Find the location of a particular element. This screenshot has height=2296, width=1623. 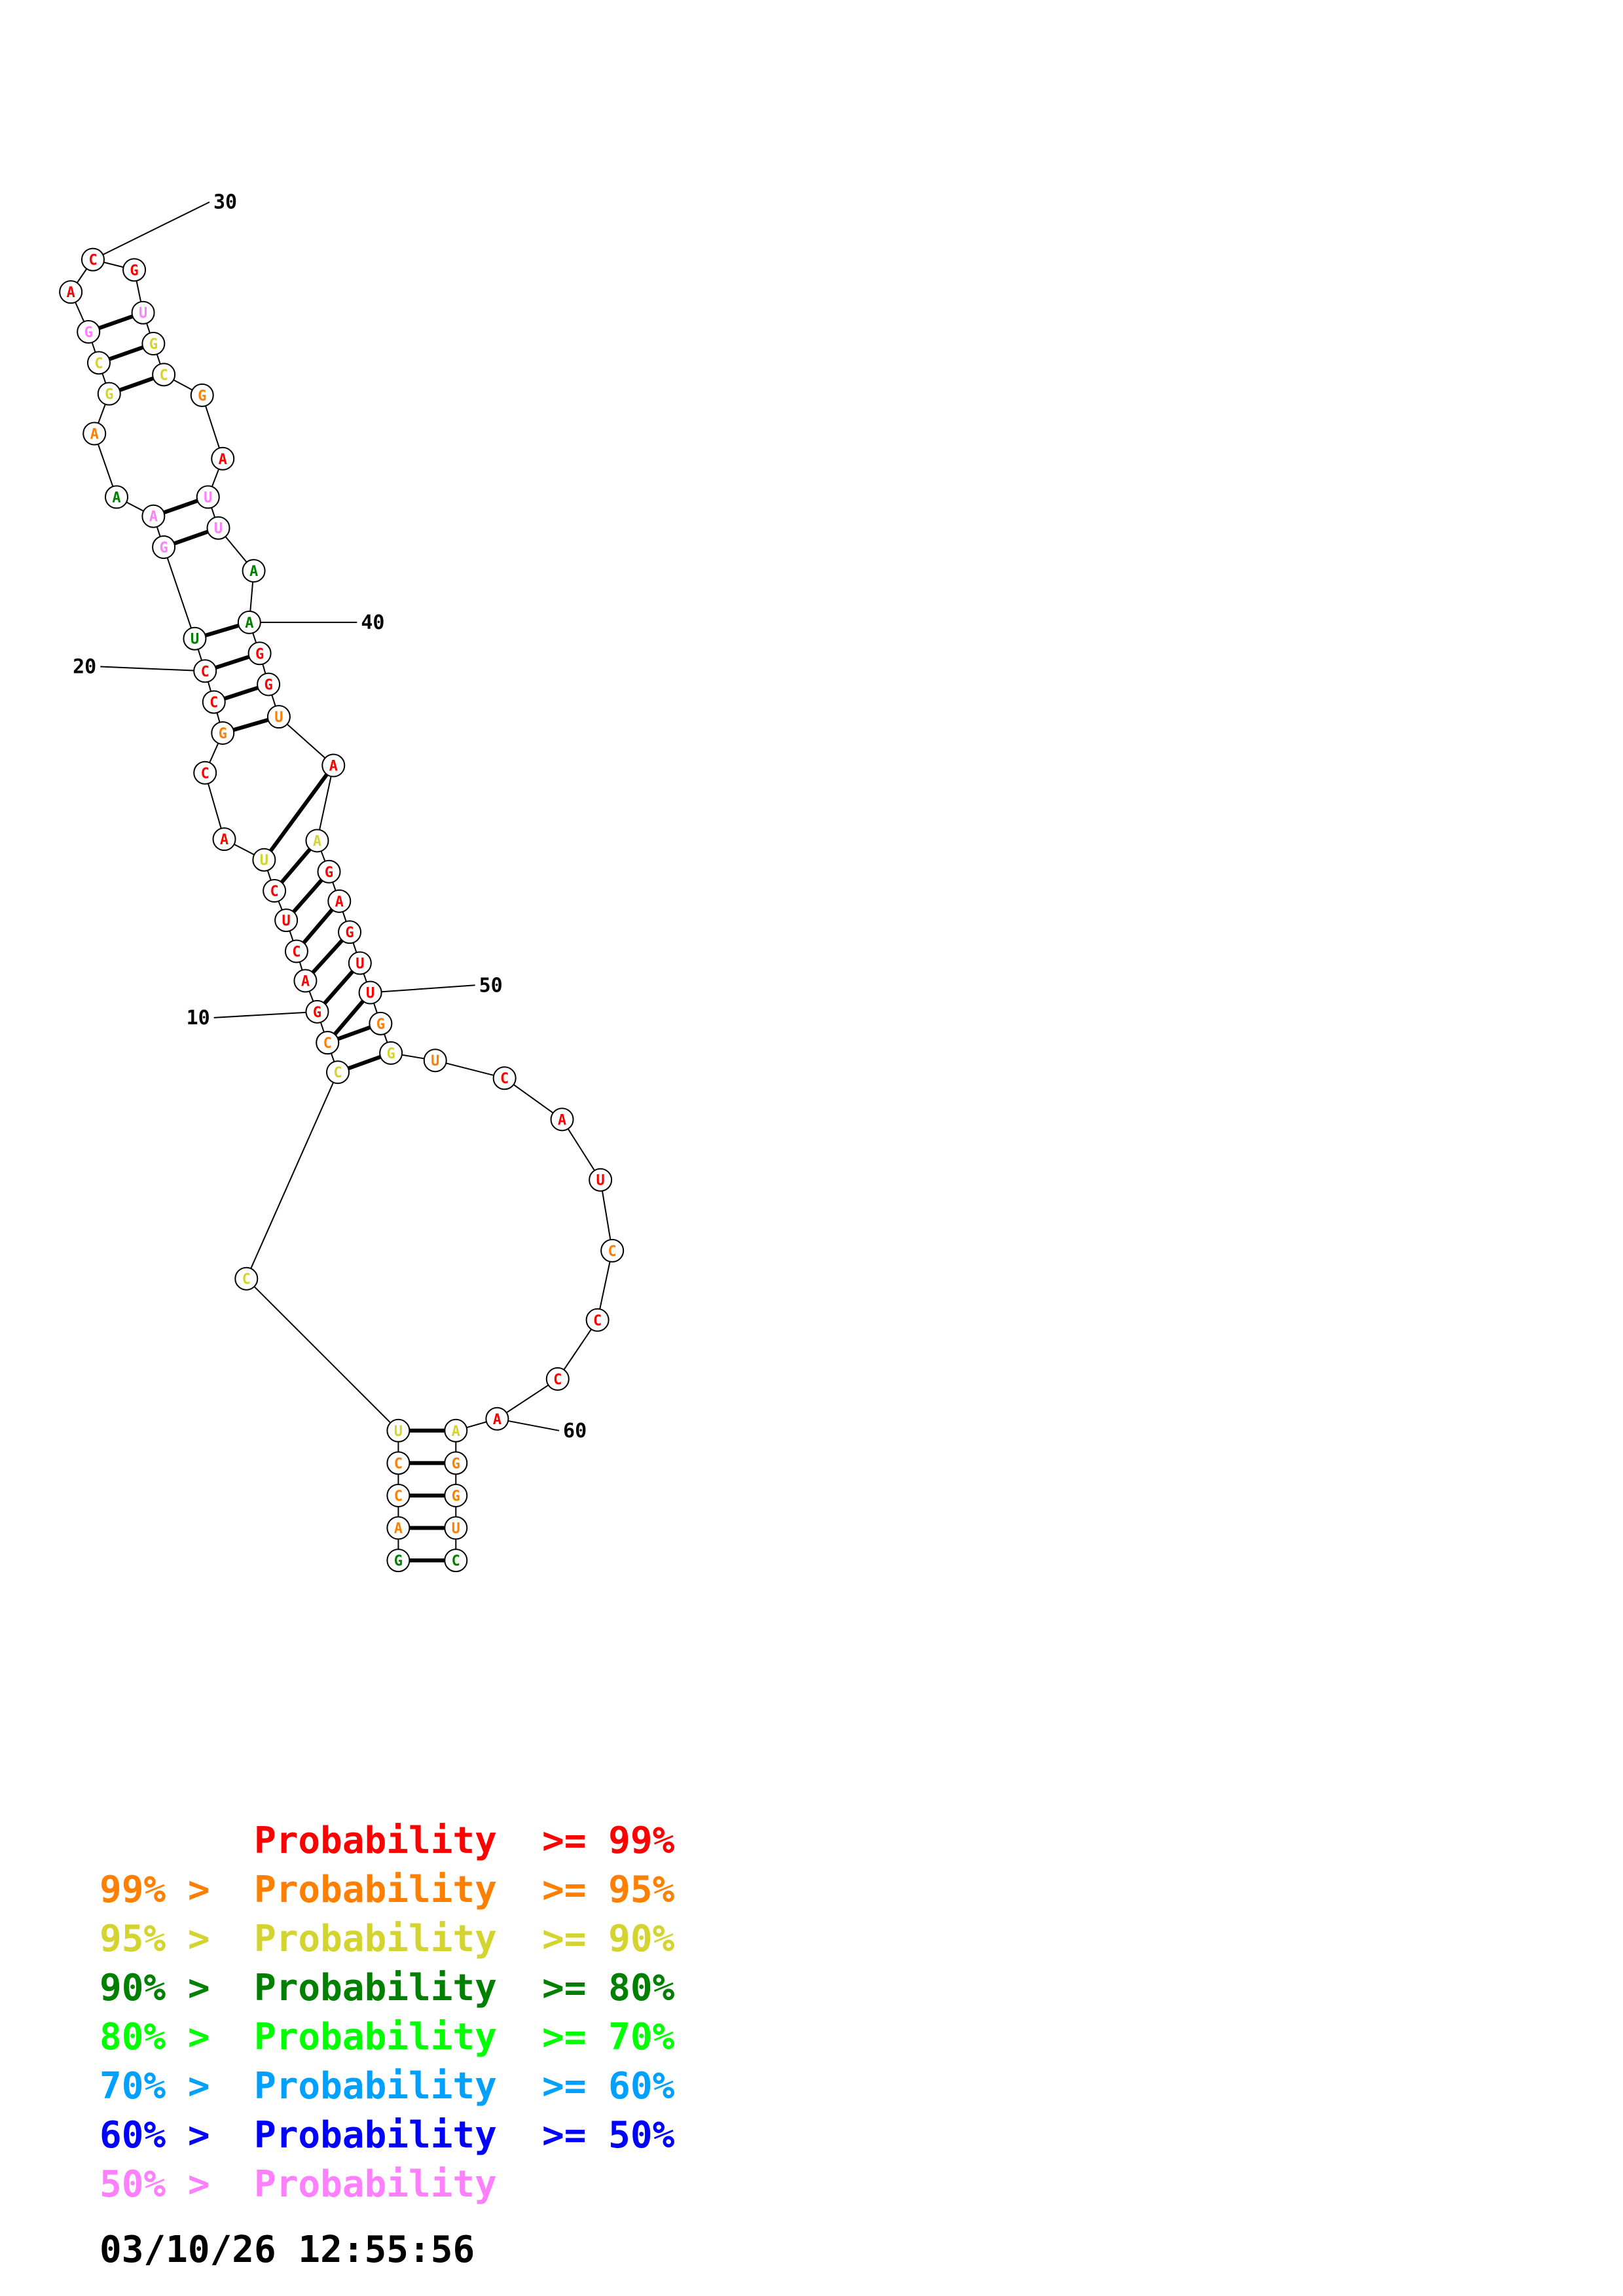

legend-range-high: >= 90% is located at coordinates (608, 1939).